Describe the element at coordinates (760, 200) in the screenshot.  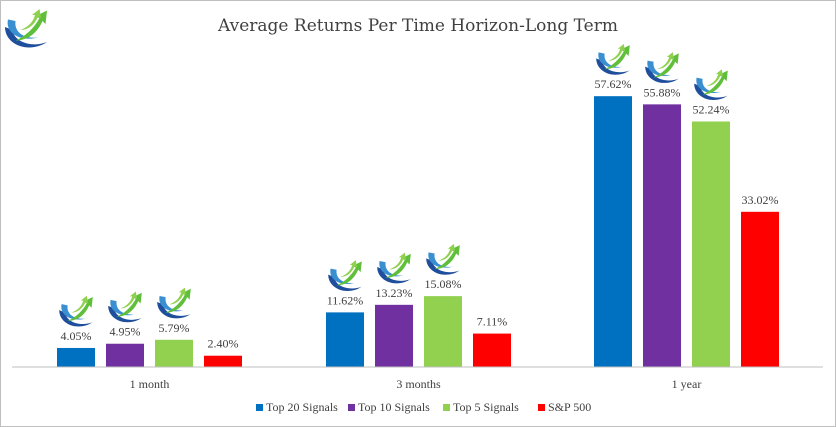
I see `data-label: 33.02%` at that location.